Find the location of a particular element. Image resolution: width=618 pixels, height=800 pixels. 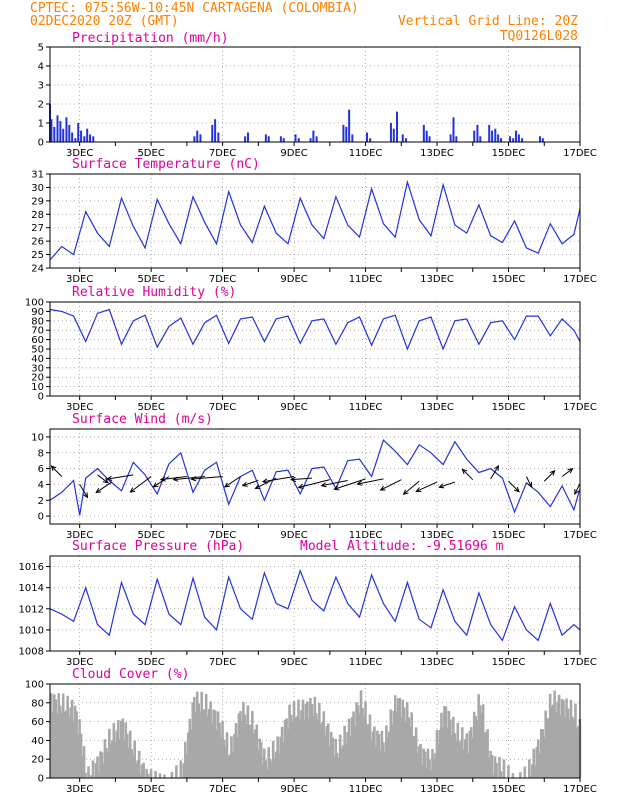

y-tick-label: 80 is located at coordinates (37, 321).